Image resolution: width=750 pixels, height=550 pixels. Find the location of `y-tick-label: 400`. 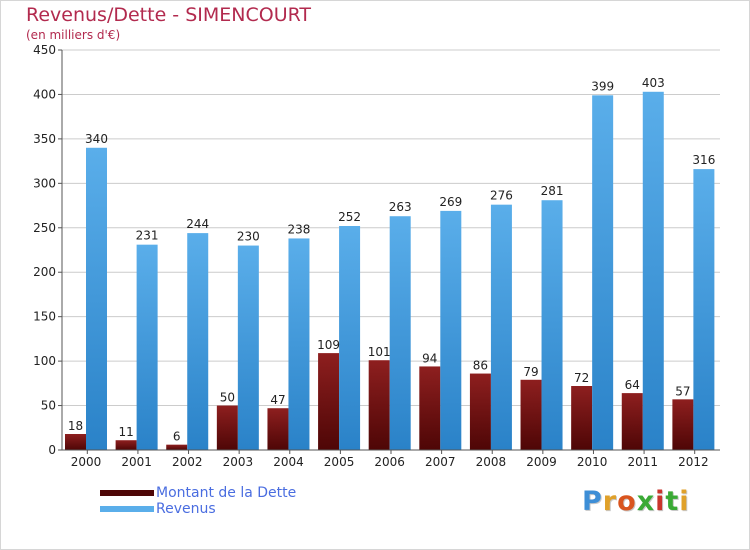

y-tick-label: 400 is located at coordinates (44, 94).